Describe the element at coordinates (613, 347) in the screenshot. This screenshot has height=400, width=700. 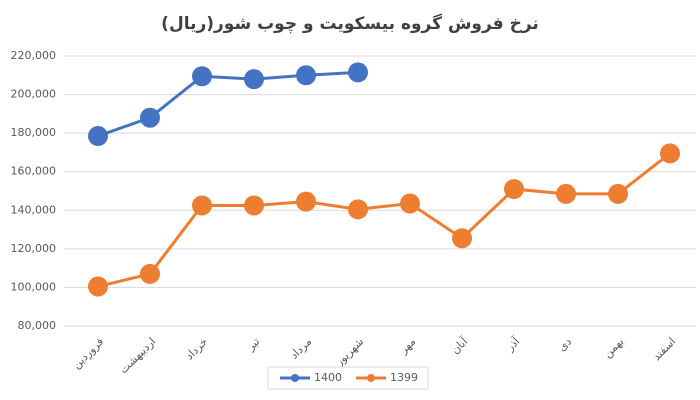
I see `x-tick-label: بهمن` at that location.